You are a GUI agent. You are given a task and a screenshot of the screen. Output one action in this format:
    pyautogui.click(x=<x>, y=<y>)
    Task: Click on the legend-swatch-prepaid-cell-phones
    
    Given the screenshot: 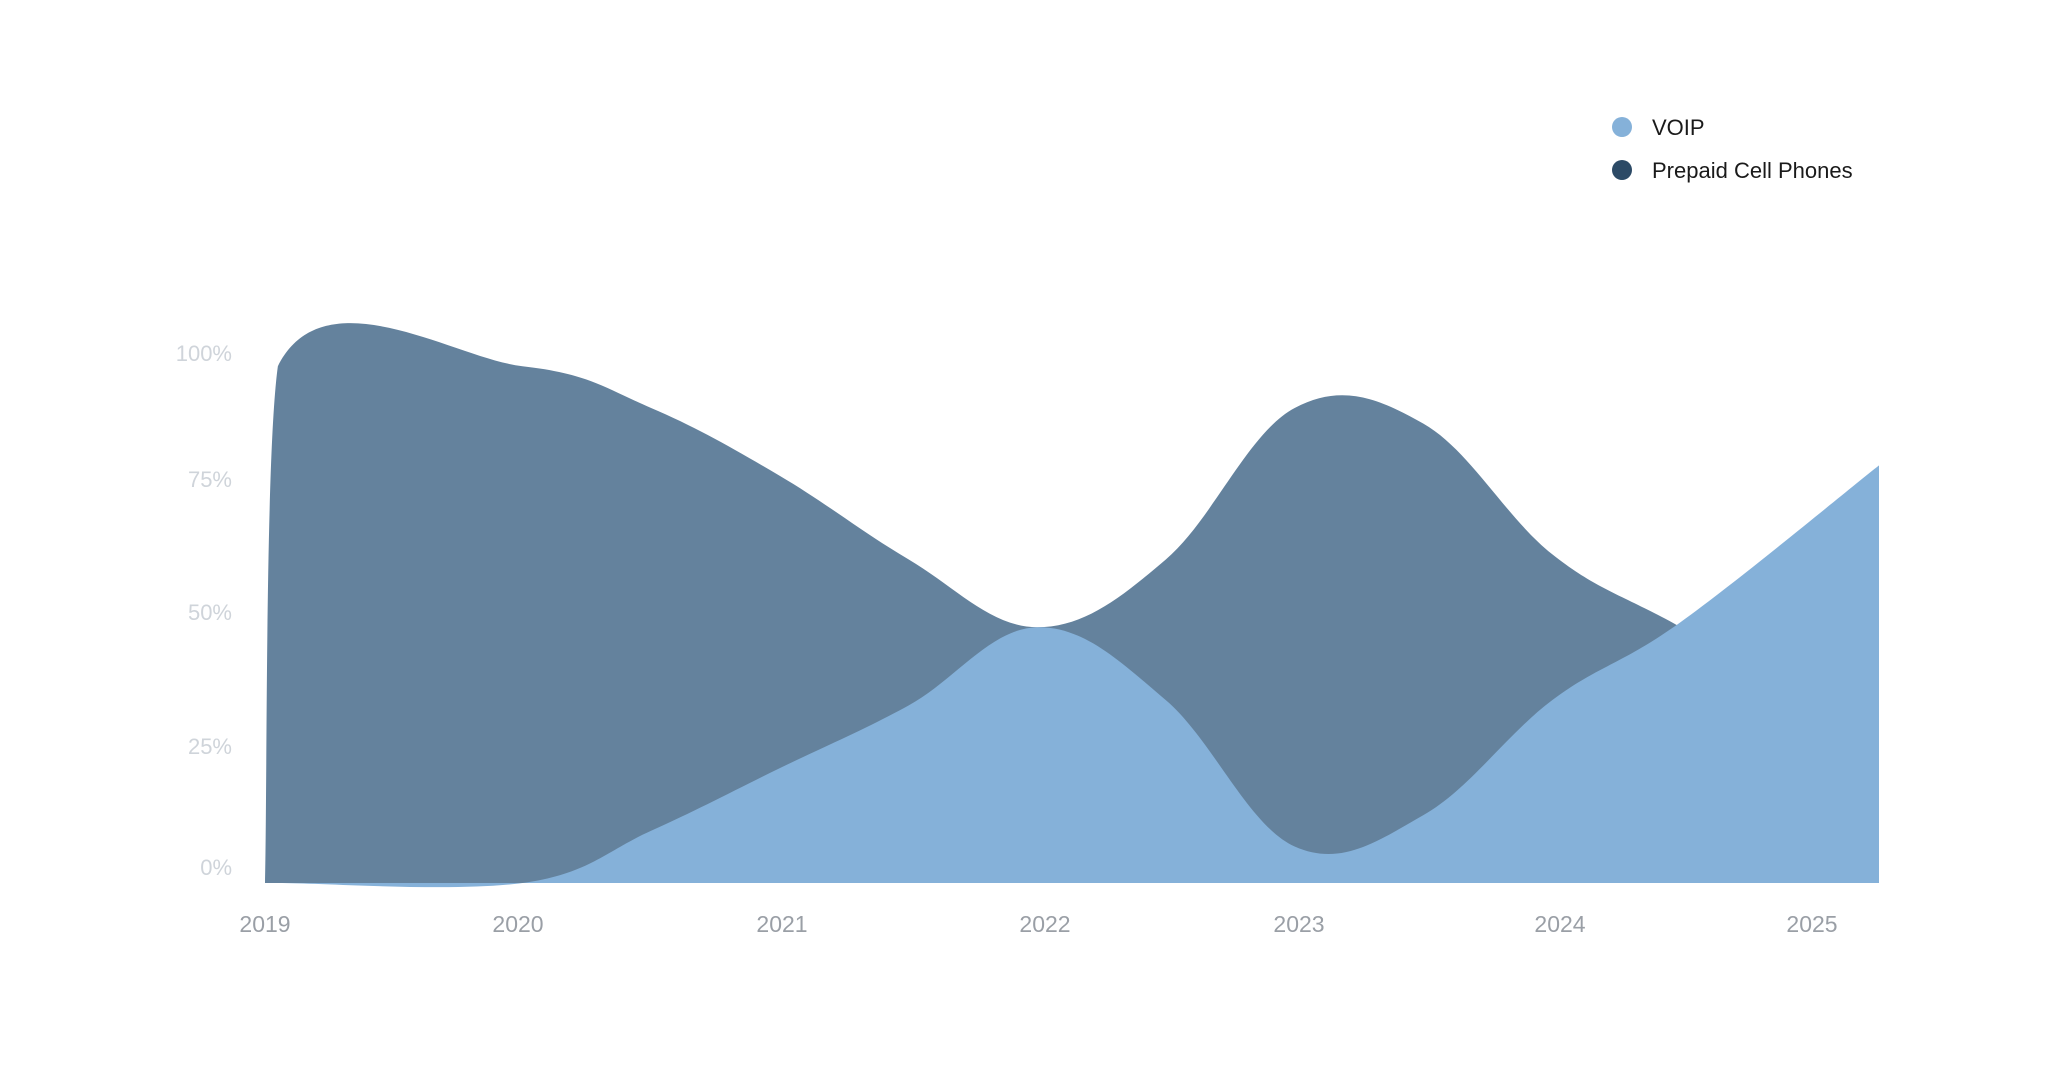 What is the action you would take?
    pyautogui.click(x=1622, y=170)
    